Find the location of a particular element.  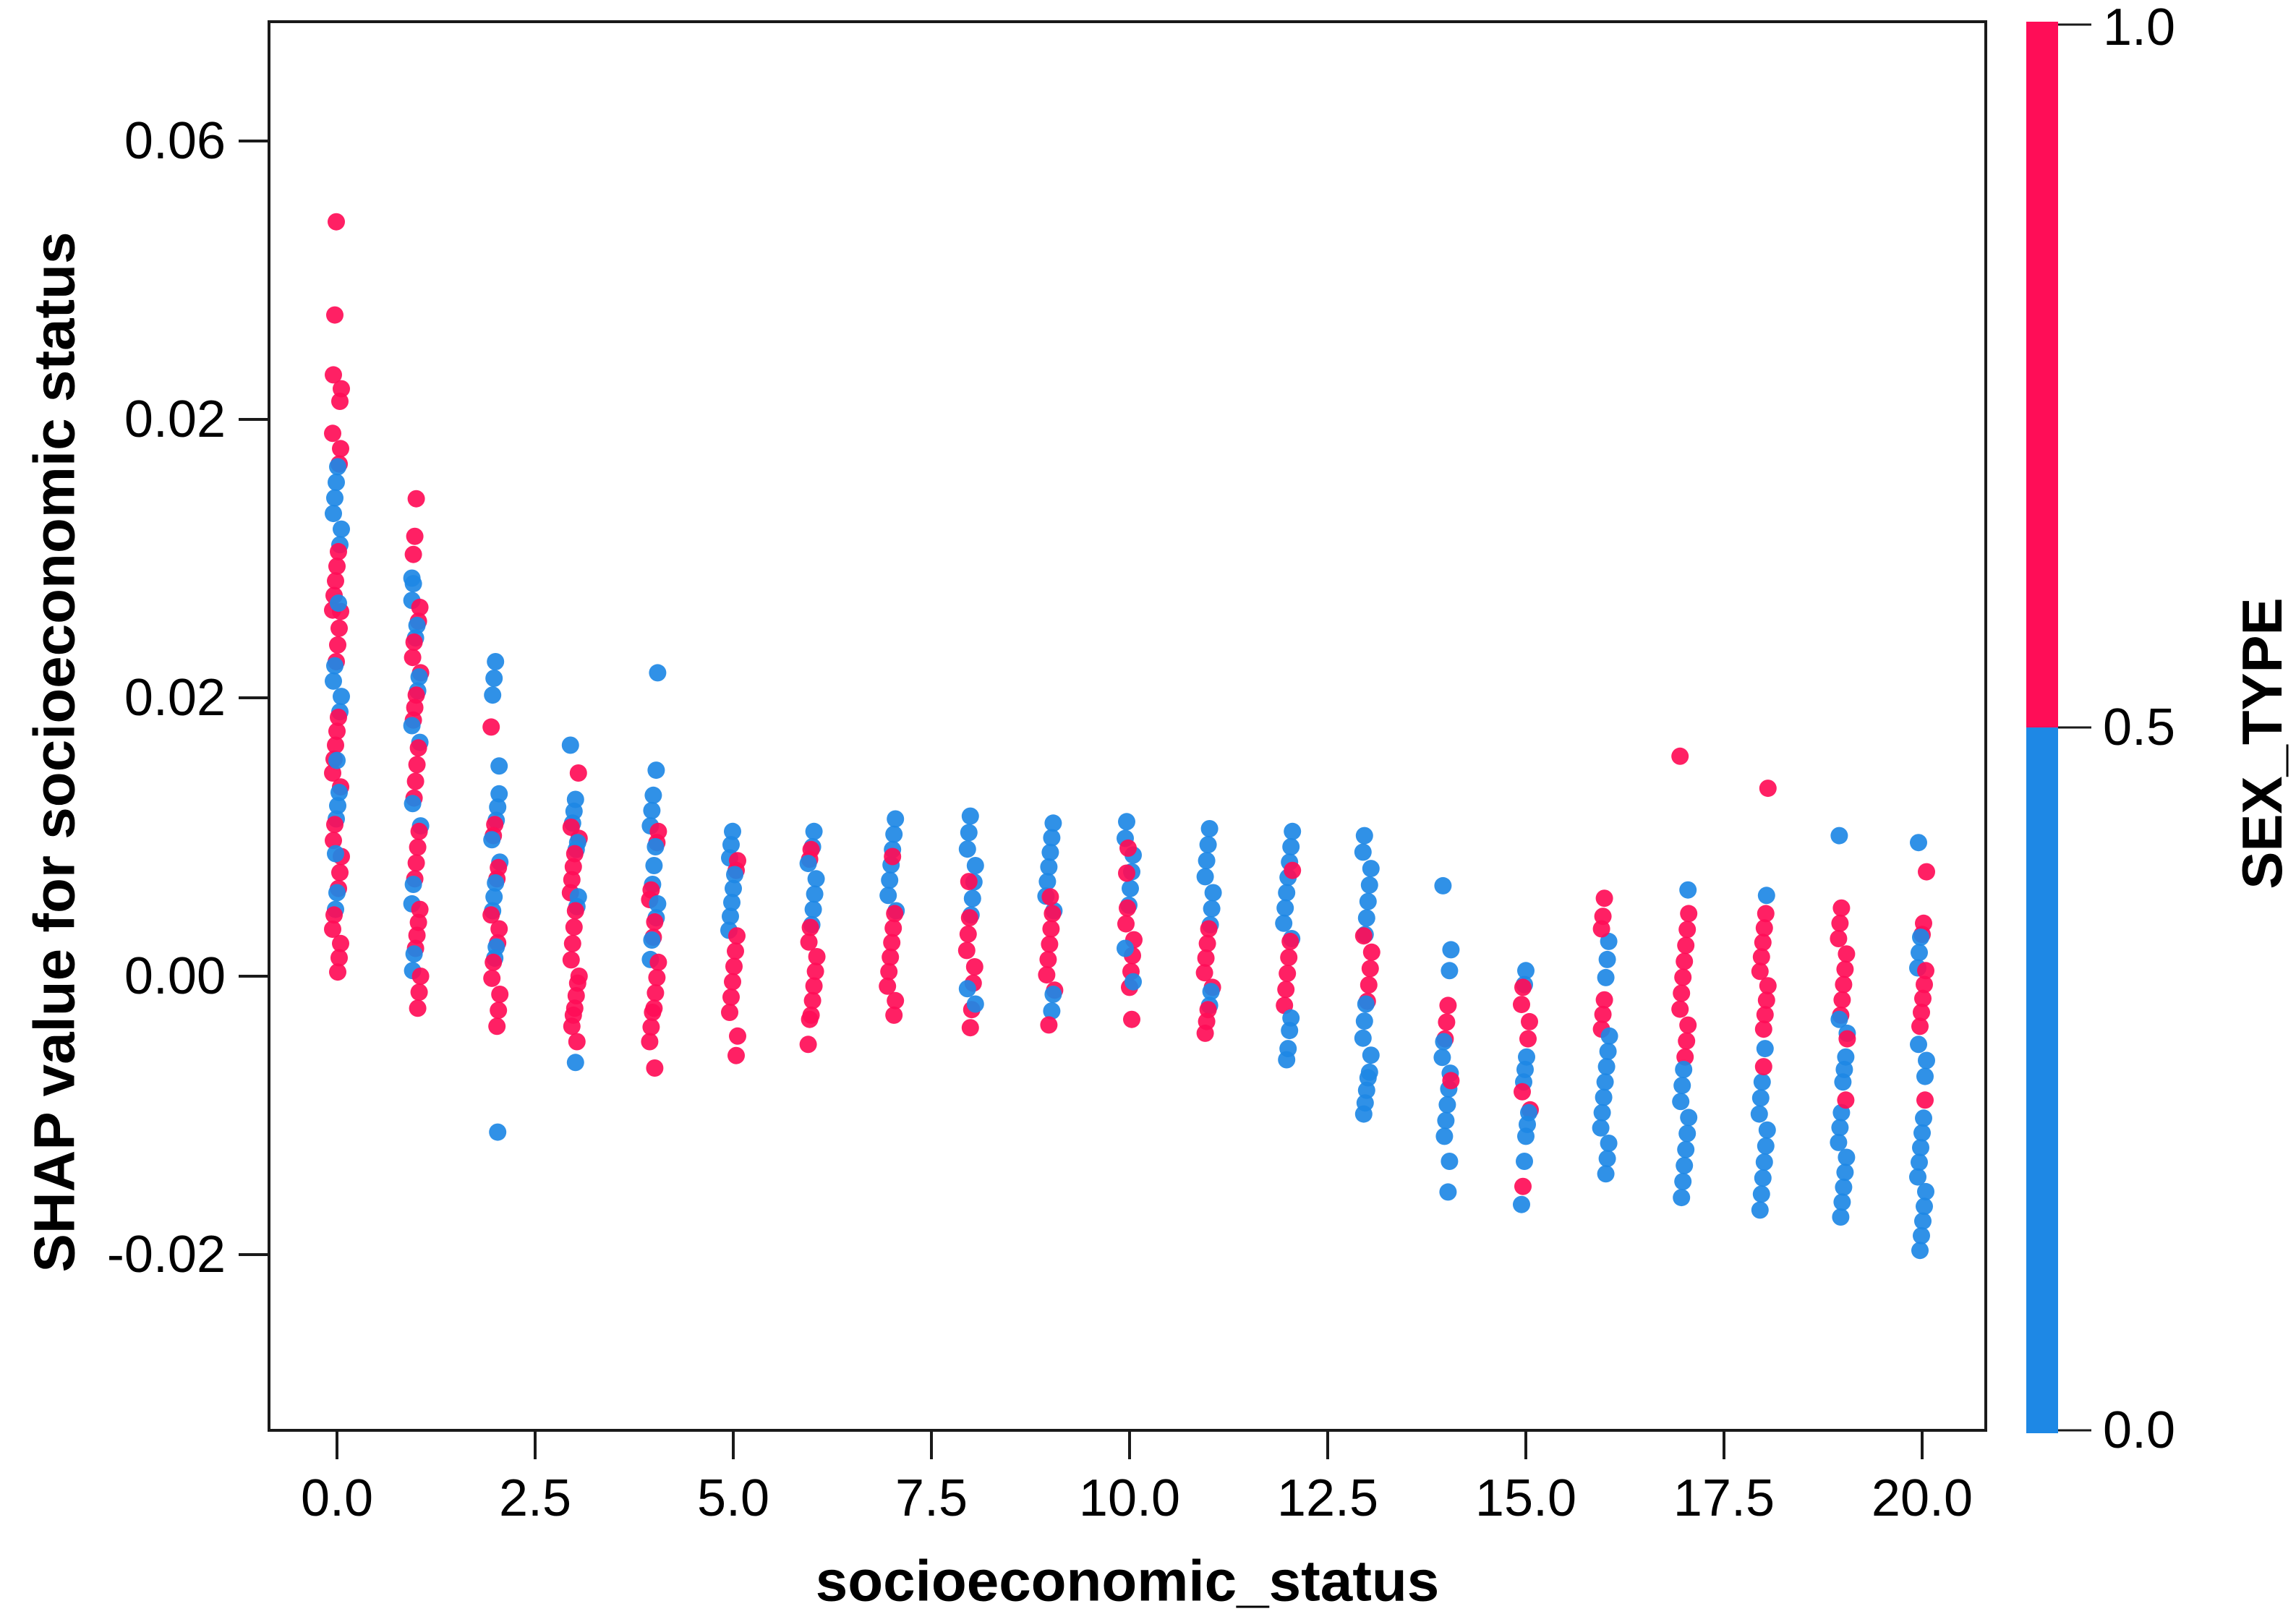

x-tick-label: 12.5 is located at coordinates (1327, 1498).